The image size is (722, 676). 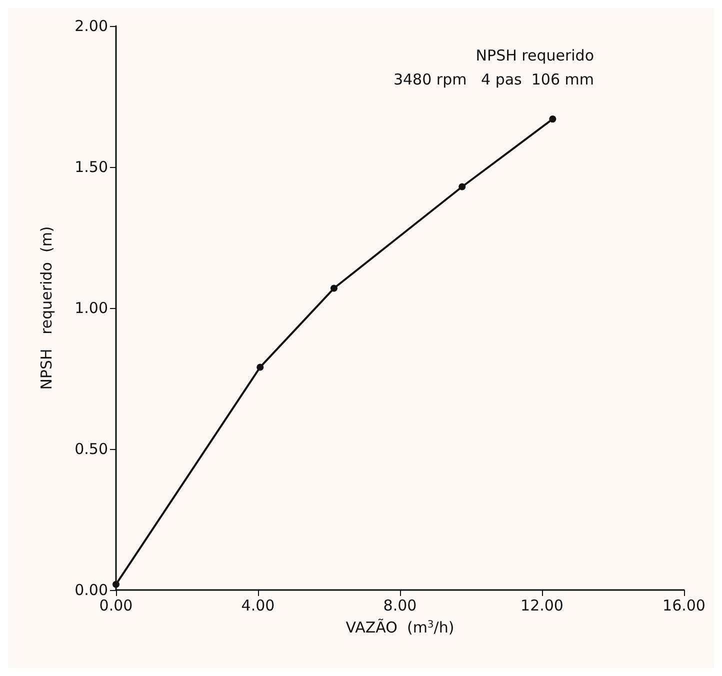 What do you see at coordinates (258, 605) in the screenshot?
I see `x-tick-label: 4.00` at bounding box center [258, 605].